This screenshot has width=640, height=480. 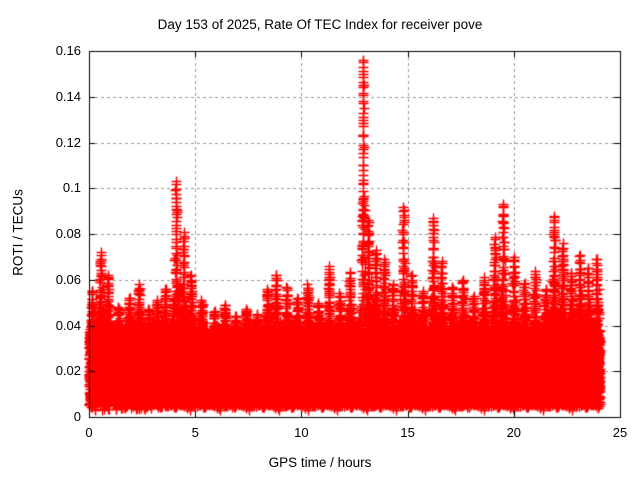 What do you see at coordinates (77, 416) in the screenshot?
I see `y-tick-label: 0` at bounding box center [77, 416].